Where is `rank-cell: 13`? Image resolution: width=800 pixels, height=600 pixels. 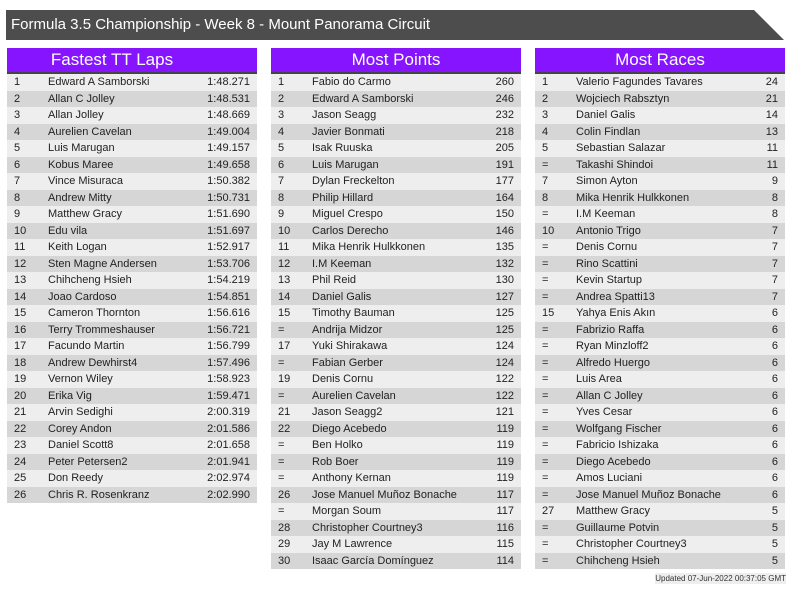 rank-cell: 13 is located at coordinates (20, 280).